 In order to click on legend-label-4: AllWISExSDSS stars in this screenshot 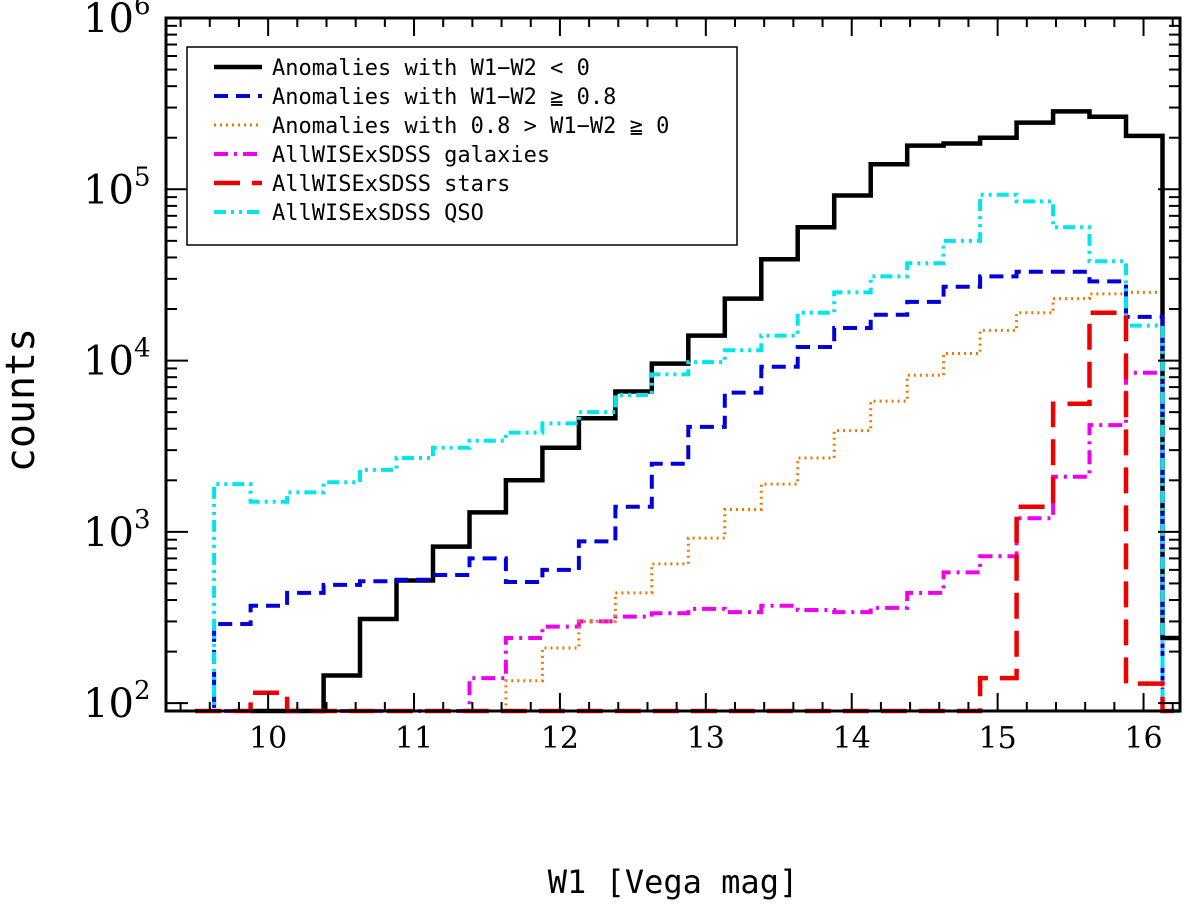, I will do `click(391, 184)`.